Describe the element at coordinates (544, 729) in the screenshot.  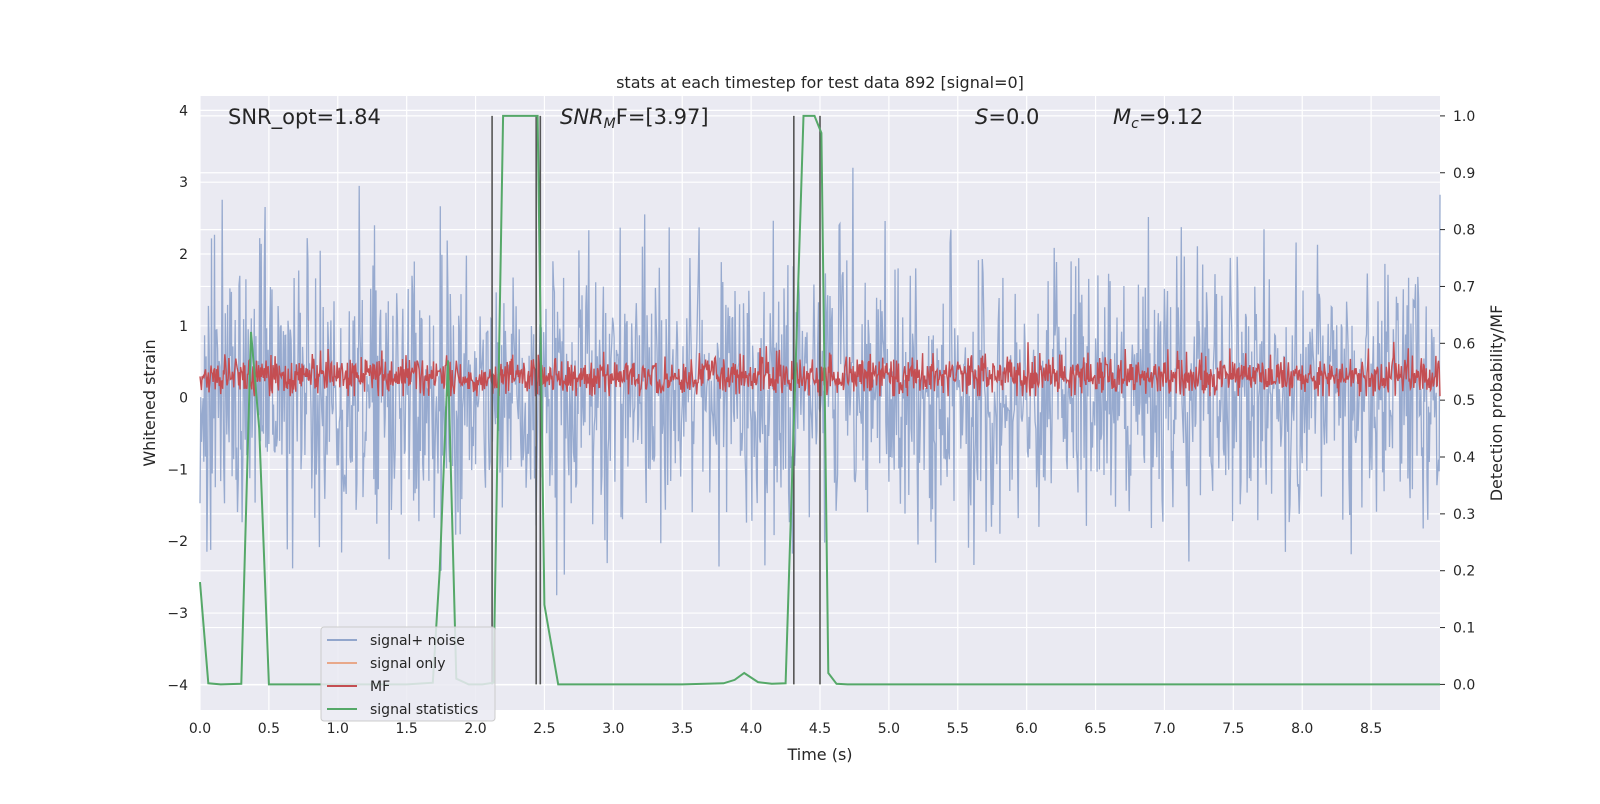
I see `x-tick-label: 2.5` at that location.